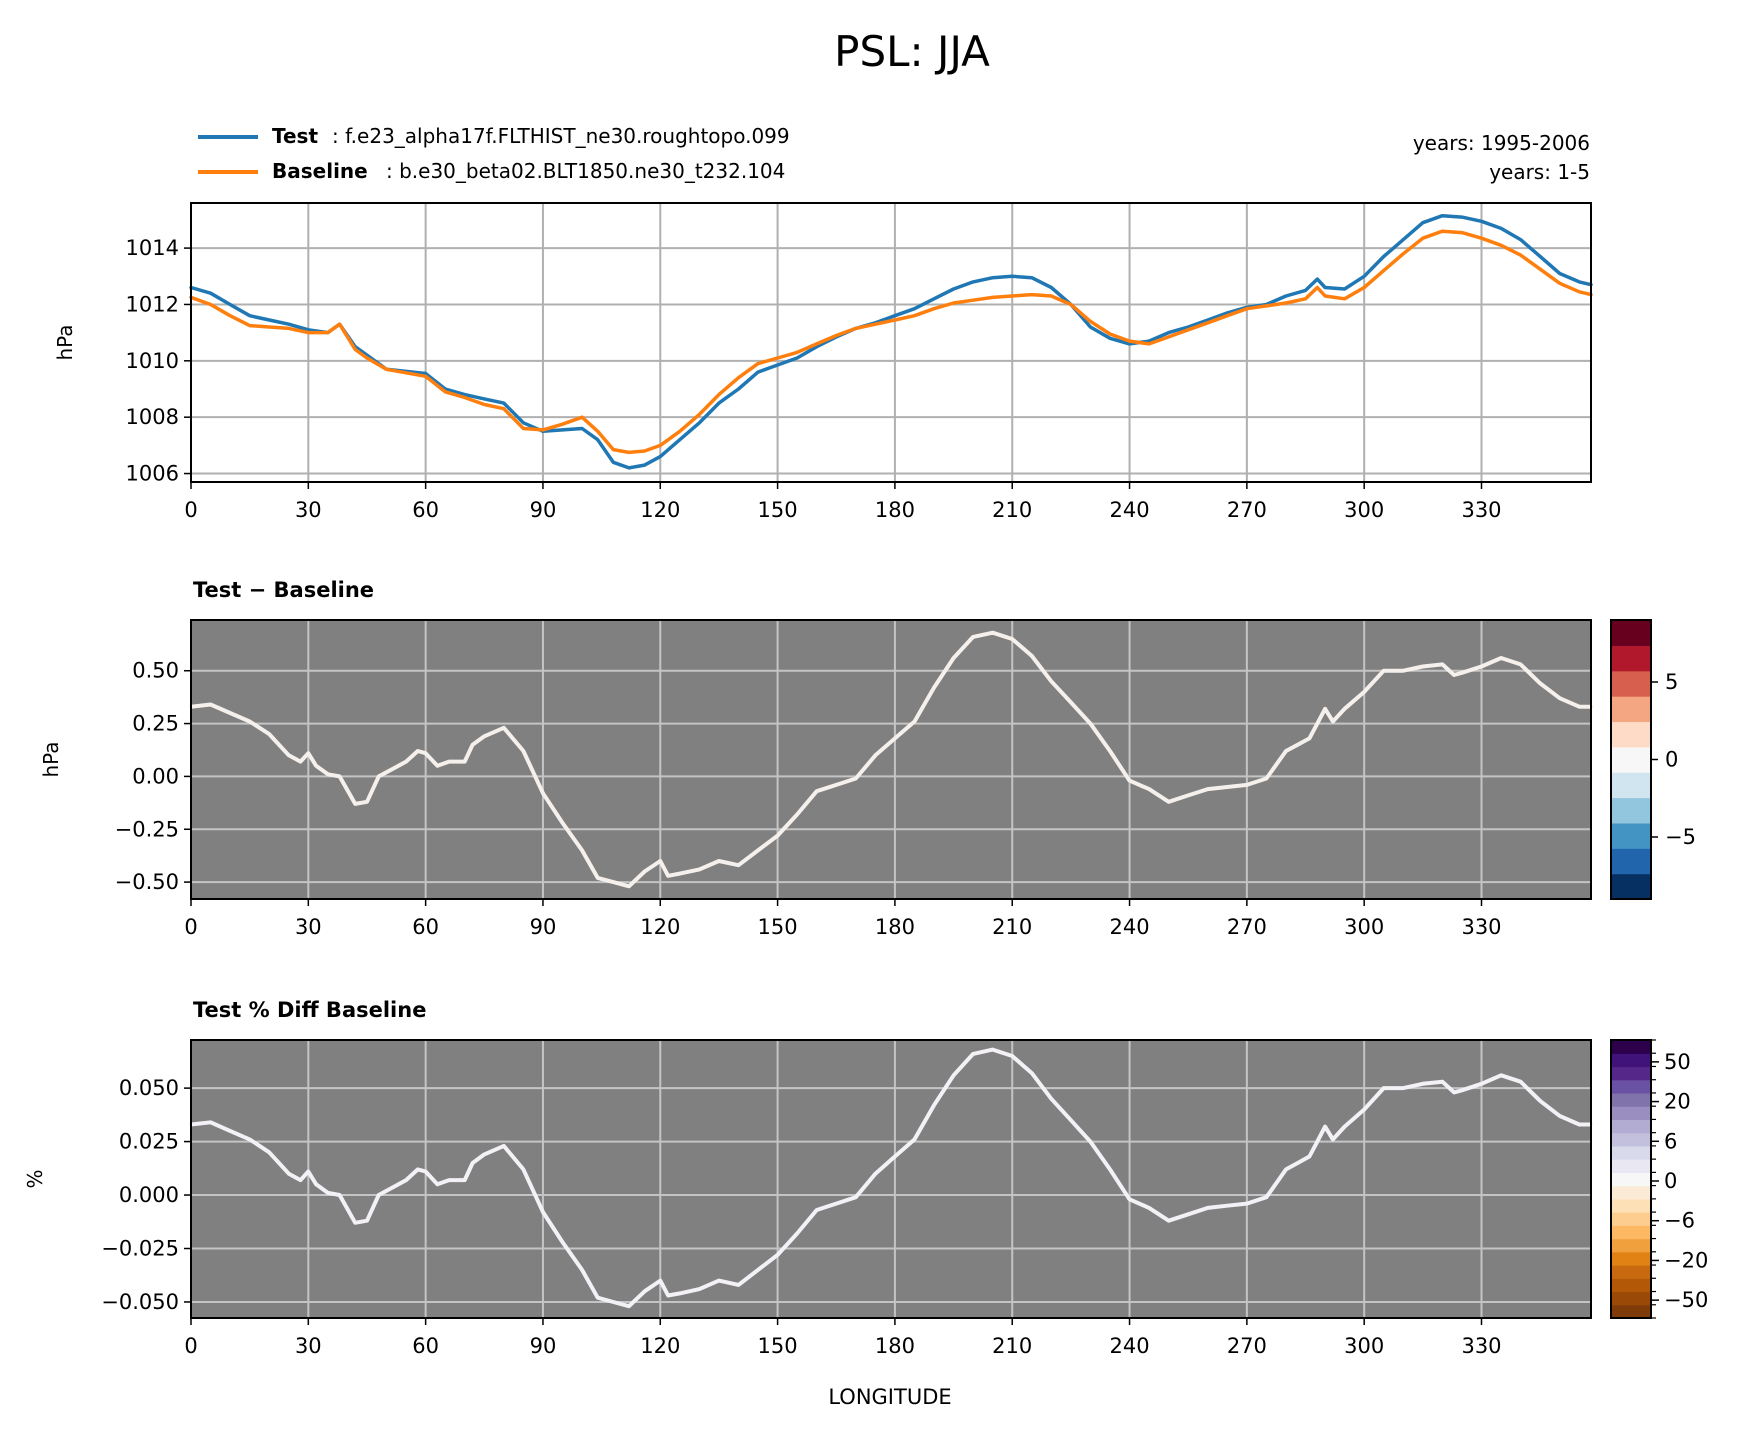 The height and width of the screenshot is (1433, 1751). Describe the element at coordinates (1677, 1062) in the screenshot. I see `colorbar-tick-label: 50` at that location.